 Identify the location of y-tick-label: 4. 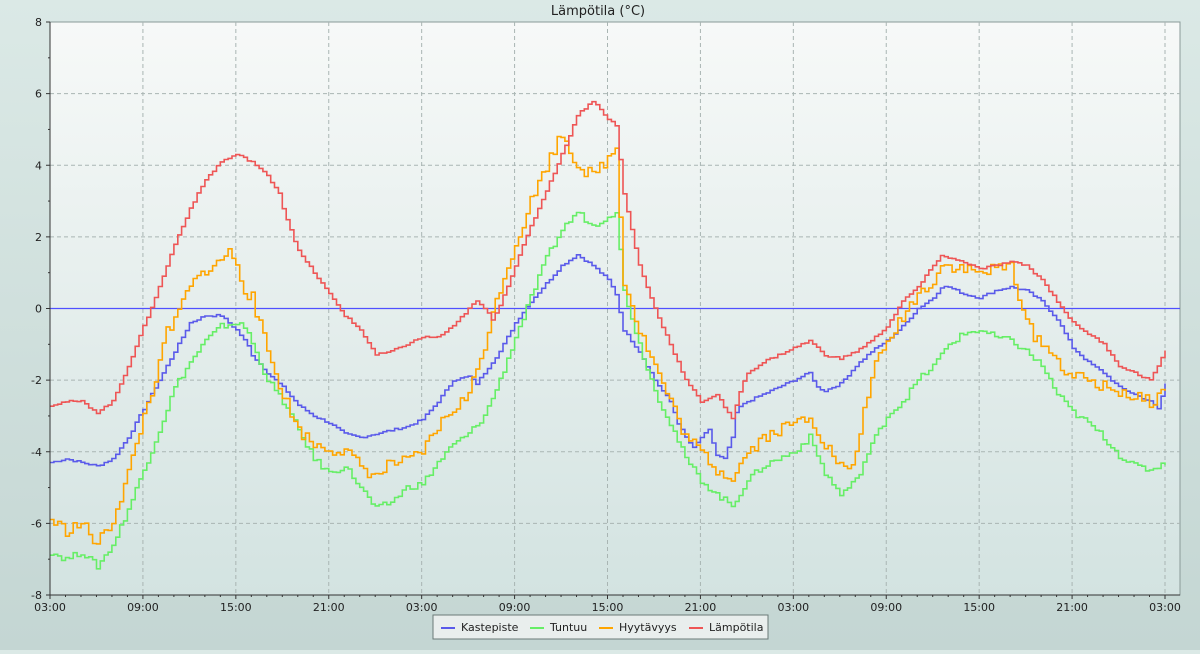
(38, 165).